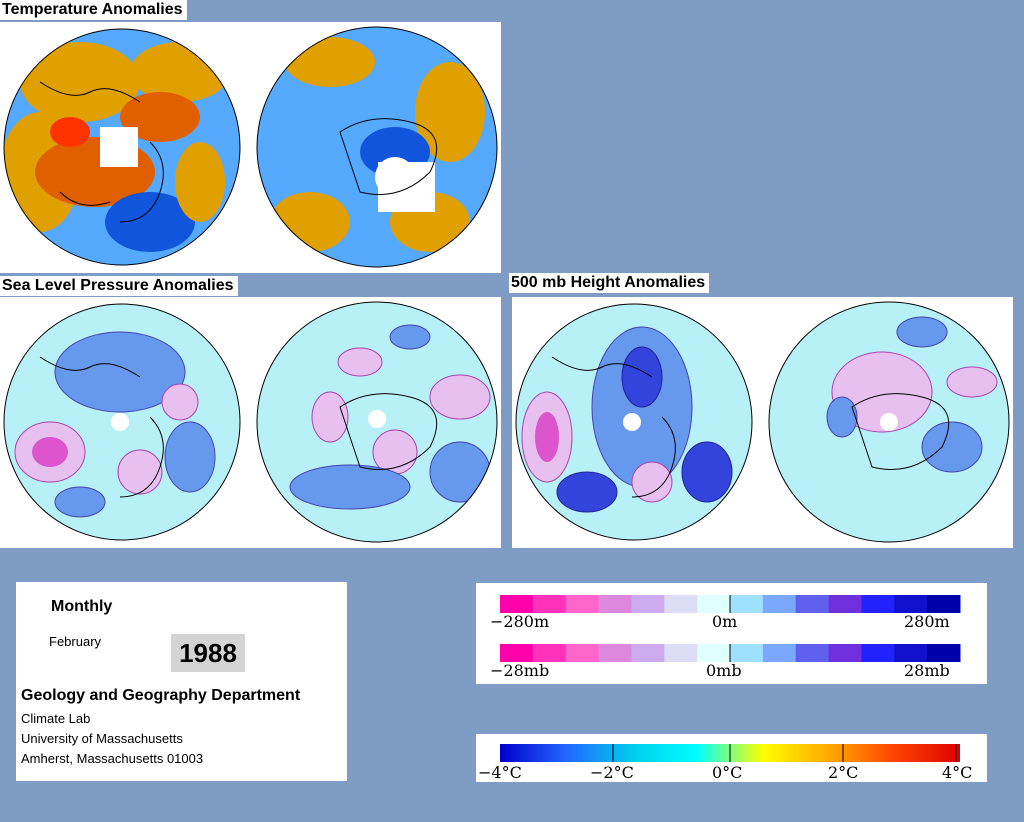 This screenshot has height=822, width=1024. I want to click on height-tick-zero: 0m, so click(724, 621).